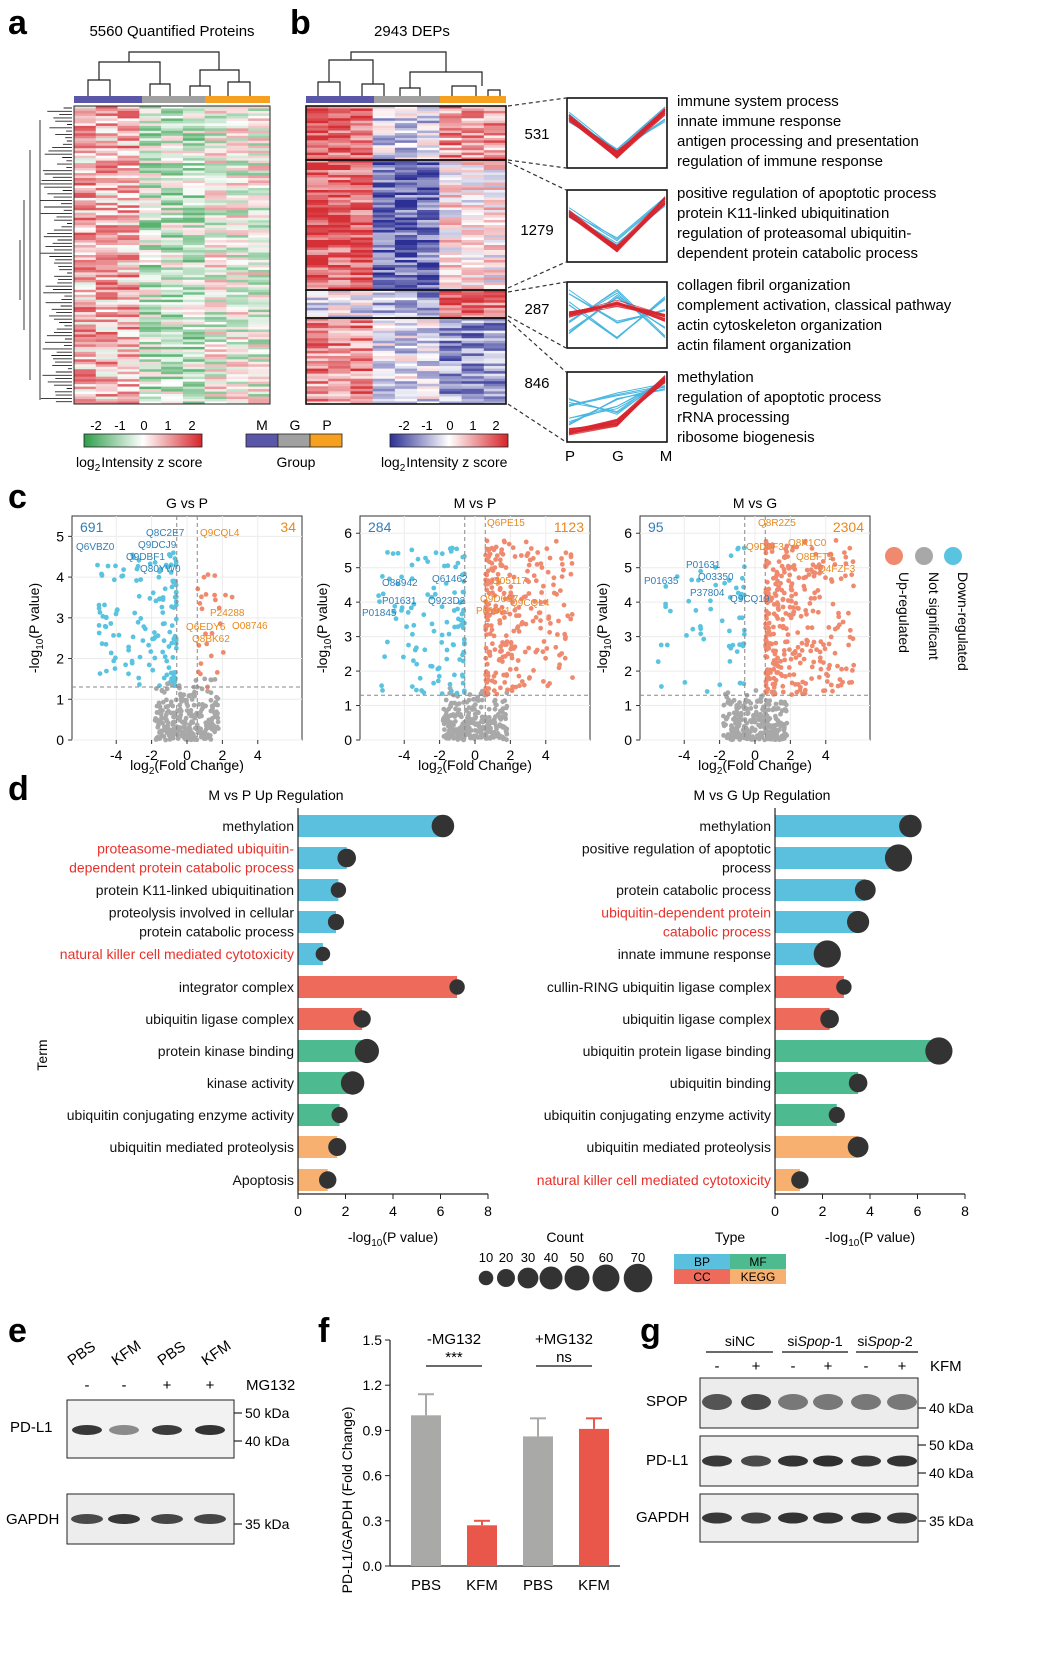 The height and width of the screenshot is (1665, 1044). I want to click on term-label: ubiquitin conjugating enzyme activity, so click(180, 1115).